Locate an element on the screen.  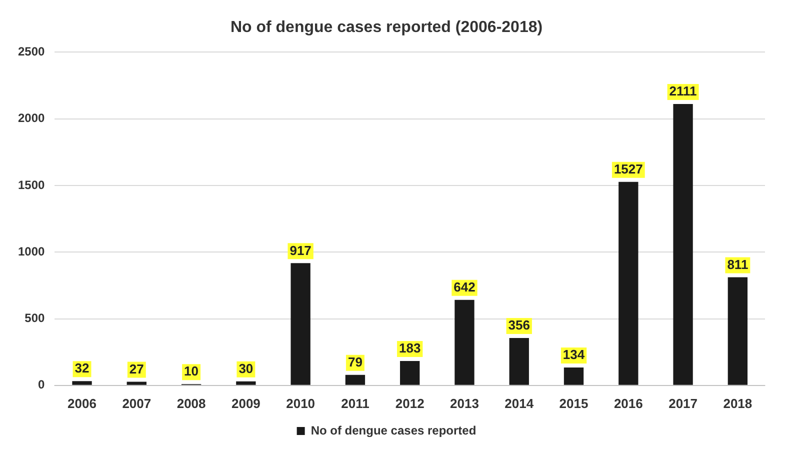
data-label: 2111 is located at coordinates (683, 91).